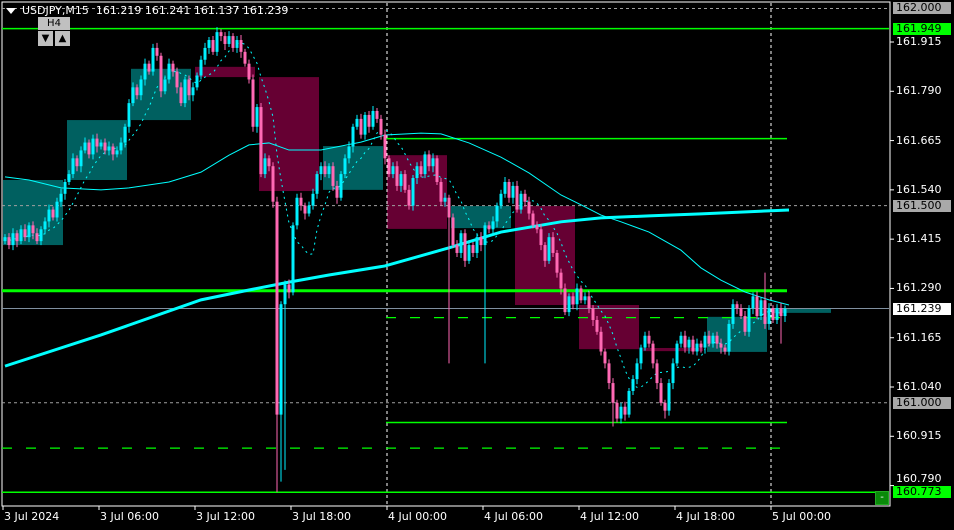 This screenshot has width=954, height=530. Describe the element at coordinates (922, 402) in the screenshot. I see `price-marker-gray: 161.000` at that location.